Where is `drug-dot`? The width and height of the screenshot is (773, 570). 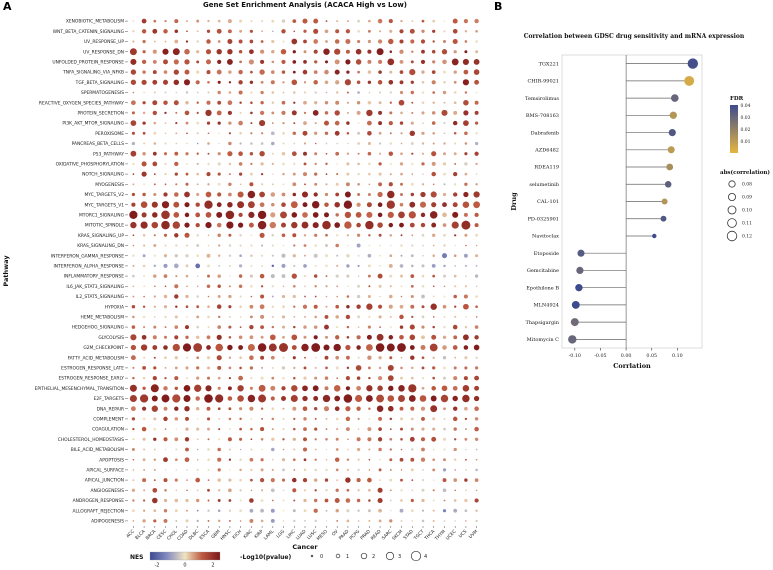
drug-dot is located at coordinates (654, 236).